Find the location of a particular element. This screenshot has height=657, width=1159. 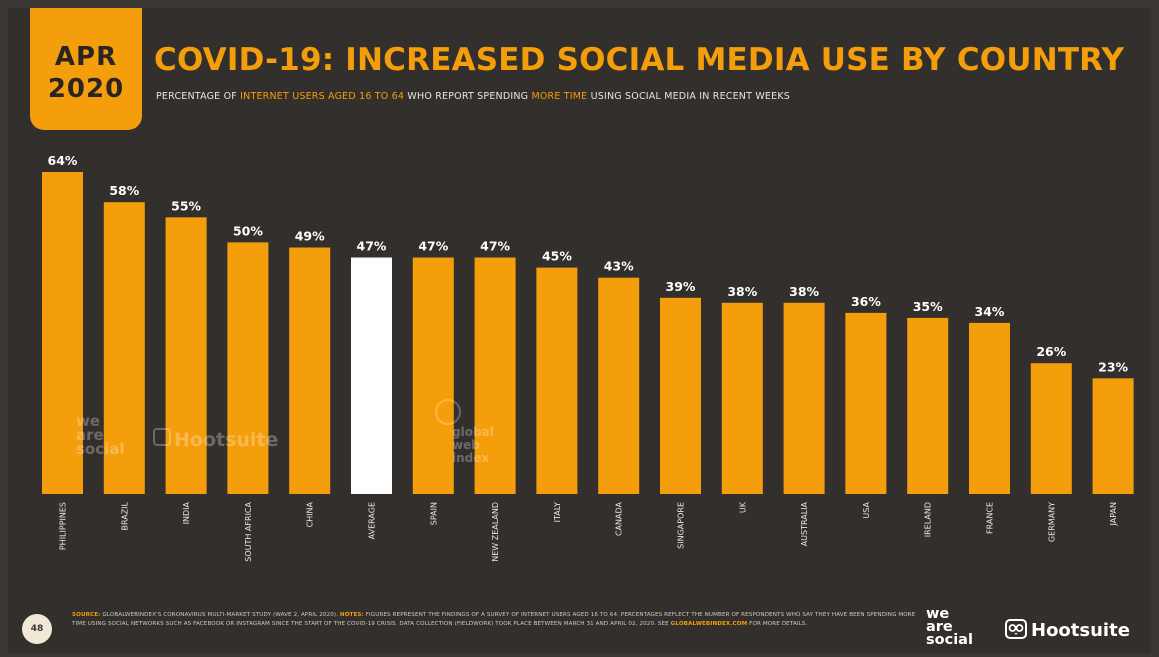

value-label-italy: 45% is located at coordinates (557, 256).